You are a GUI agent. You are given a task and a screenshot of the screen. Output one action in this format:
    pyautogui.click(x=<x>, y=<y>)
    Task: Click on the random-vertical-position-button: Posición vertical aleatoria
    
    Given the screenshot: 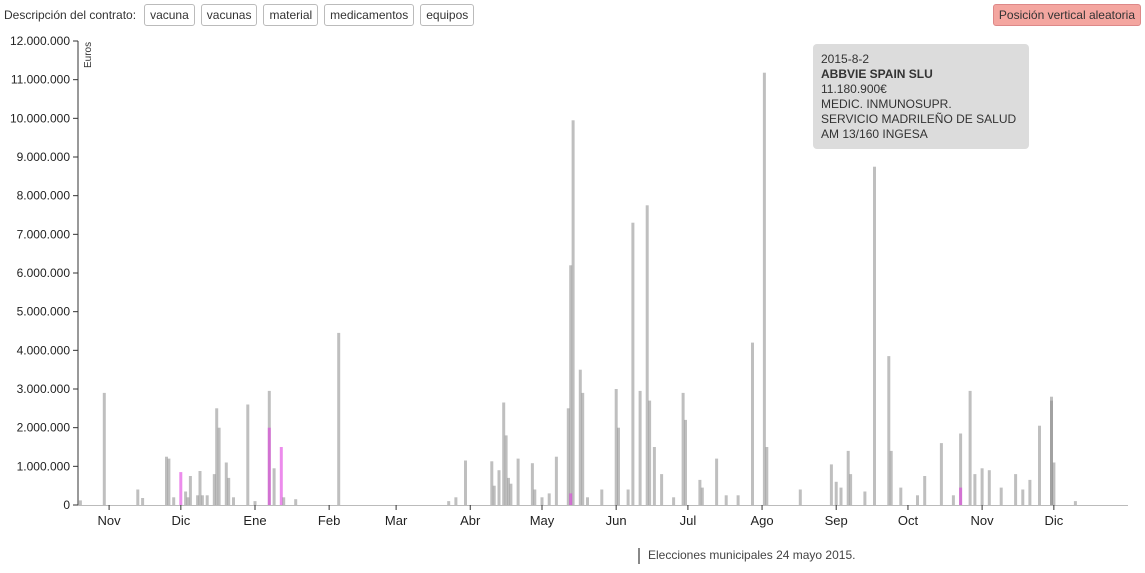 What is the action you would take?
    pyautogui.click(x=1066, y=15)
    